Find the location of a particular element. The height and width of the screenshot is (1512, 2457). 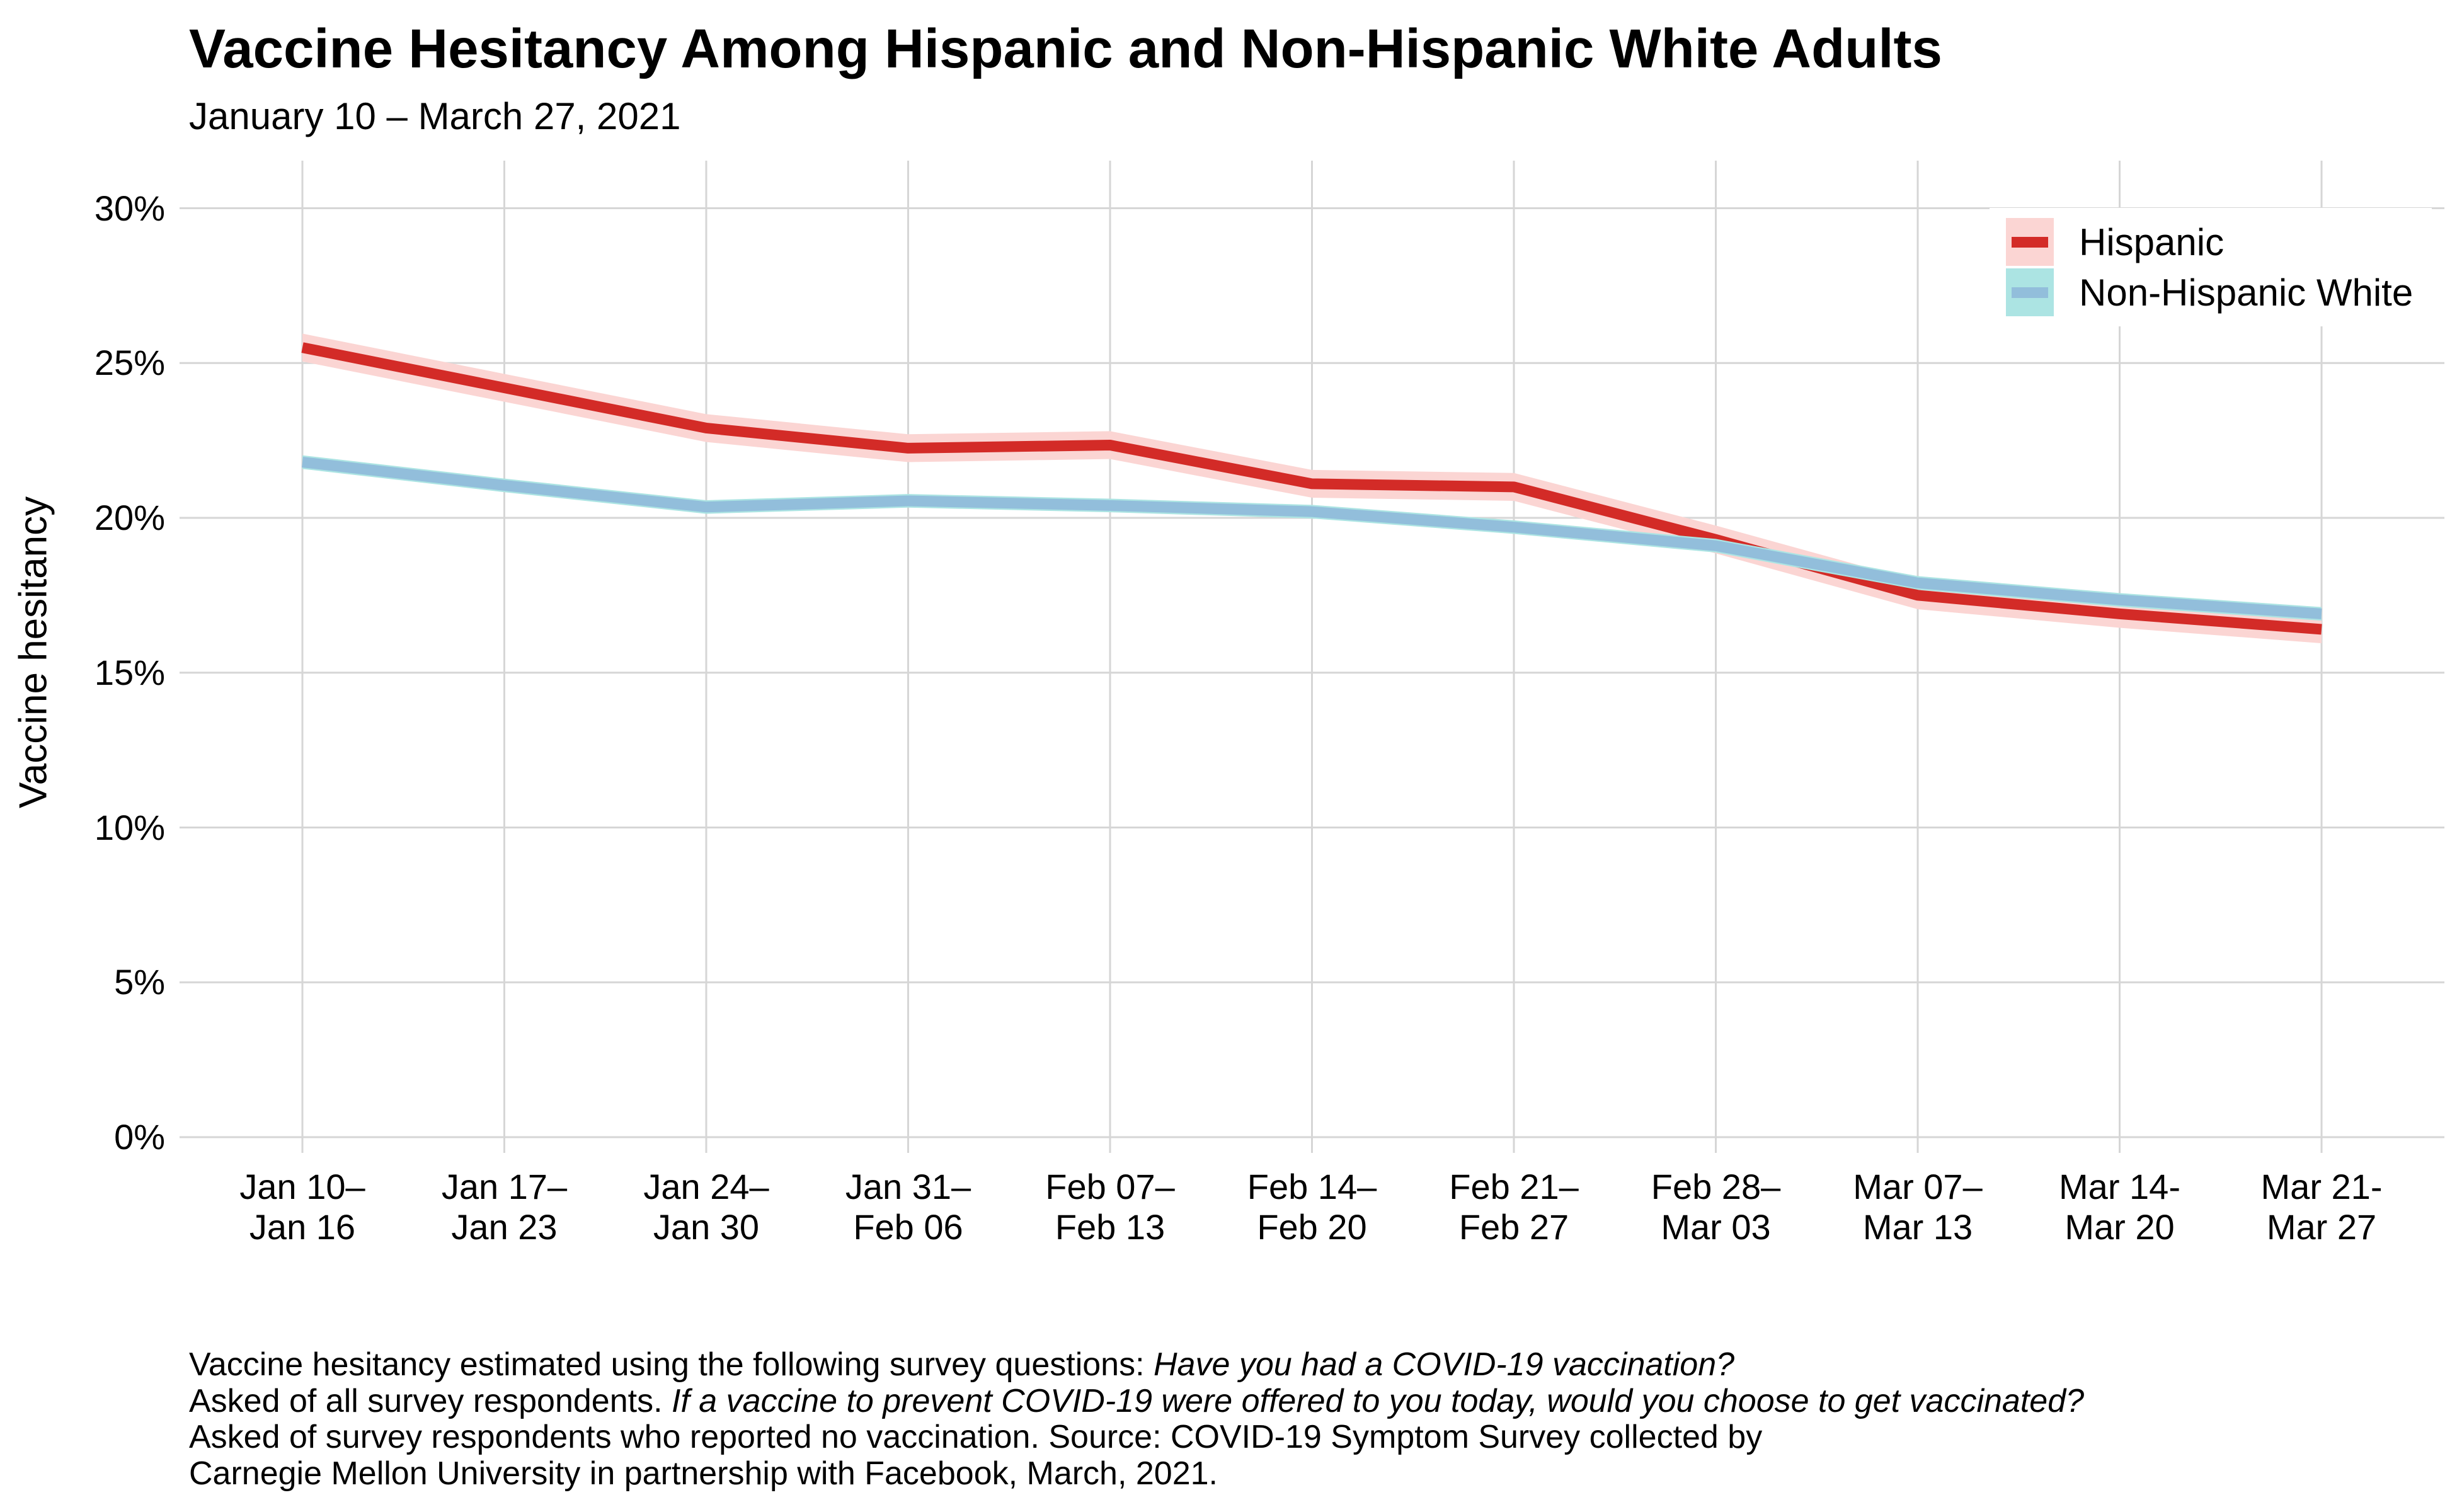

x-tick-label-line: Feb 27 is located at coordinates (1513, 1227).